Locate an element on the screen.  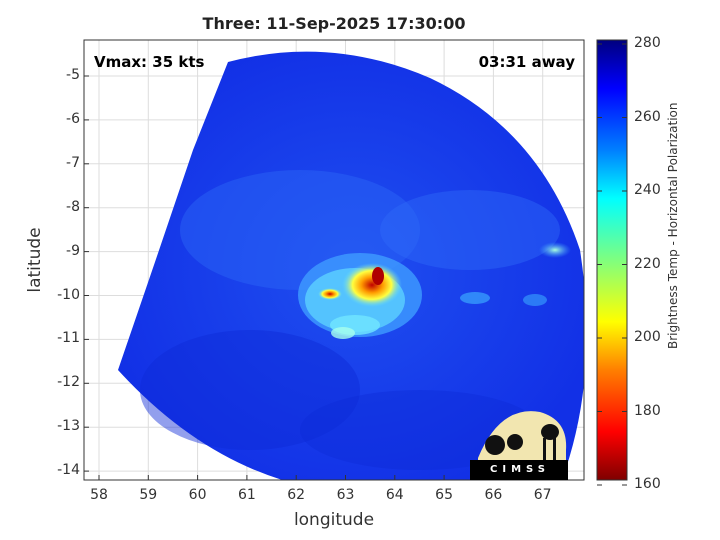
plot-title: Three: 11-Sep-2025 17:30:00 is located at coordinates (334, 23).